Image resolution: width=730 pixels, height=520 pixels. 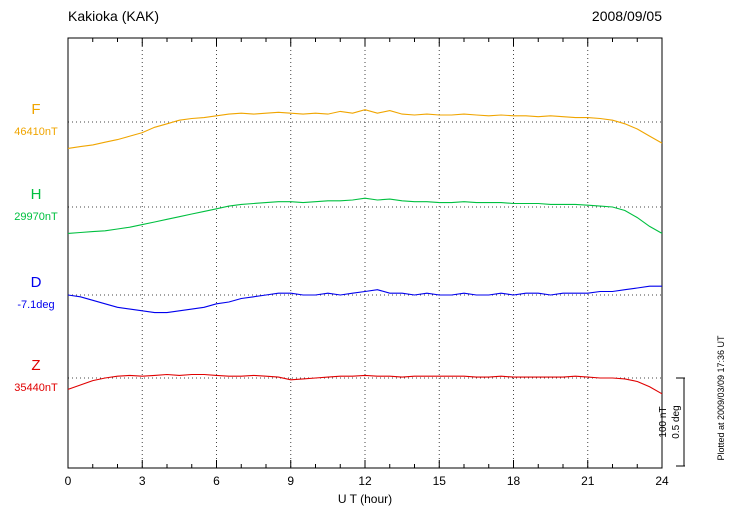 What do you see at coordinates (36, 109) in the screenshot?
I see `component-letter-F: F` at bounding box center [36, 109].